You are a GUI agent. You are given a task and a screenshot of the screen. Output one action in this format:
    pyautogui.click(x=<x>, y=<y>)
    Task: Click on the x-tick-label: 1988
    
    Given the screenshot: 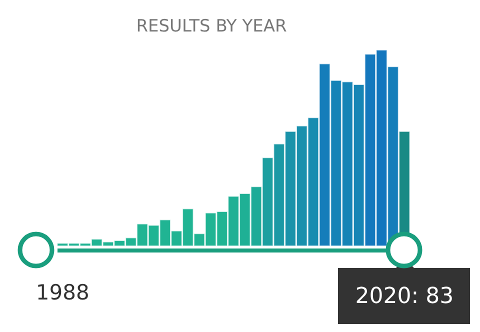 What is the action you would take?
    pyautogui.click(x=63, y=292)
    